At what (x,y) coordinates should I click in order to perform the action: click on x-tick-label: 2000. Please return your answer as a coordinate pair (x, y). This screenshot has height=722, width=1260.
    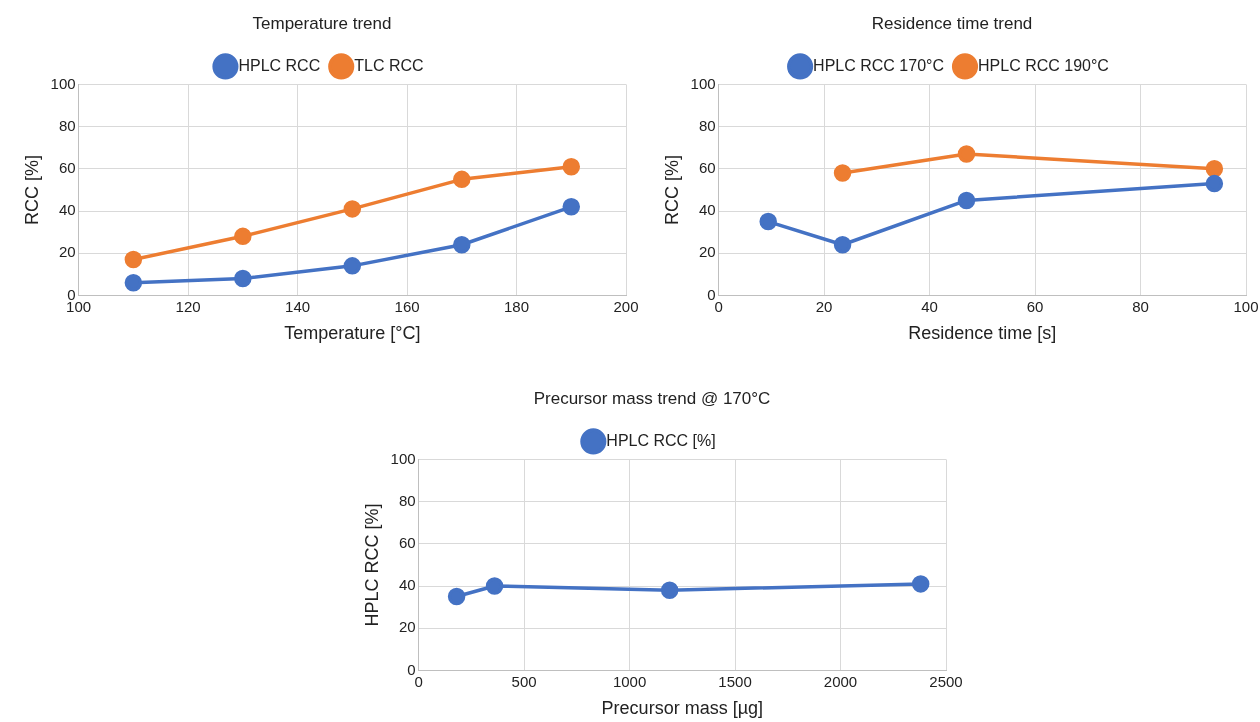
    Looking at the image, I should click on (840, 681).